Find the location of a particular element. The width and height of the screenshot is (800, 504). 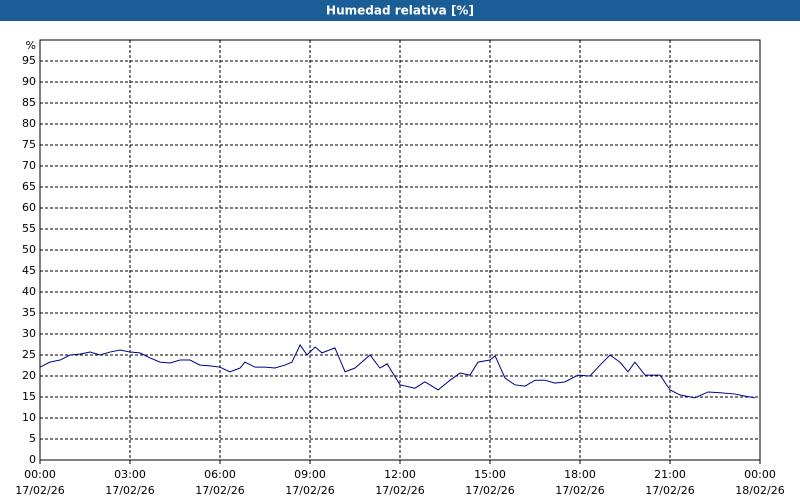

x-tick-date: 18/02/26 is located at coordinates (759, 490).